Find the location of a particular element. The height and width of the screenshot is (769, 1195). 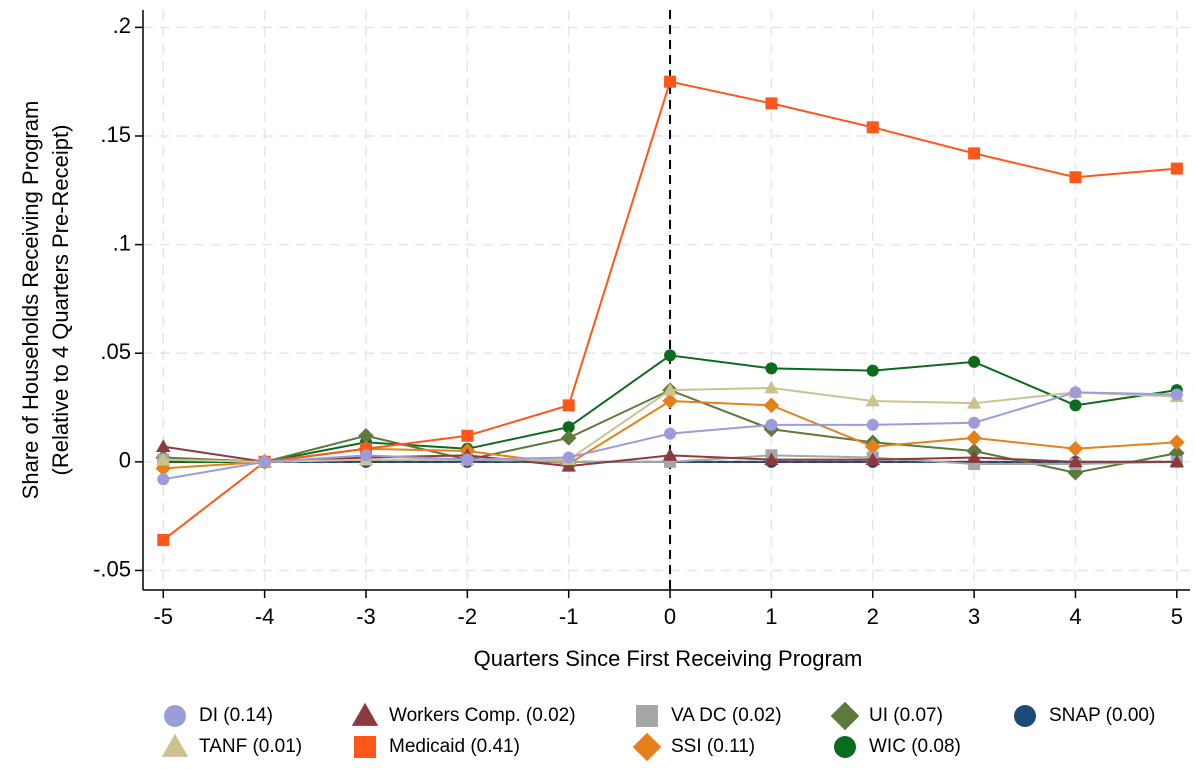

x-tick-label: 3 is located at coordinates (974, 616).